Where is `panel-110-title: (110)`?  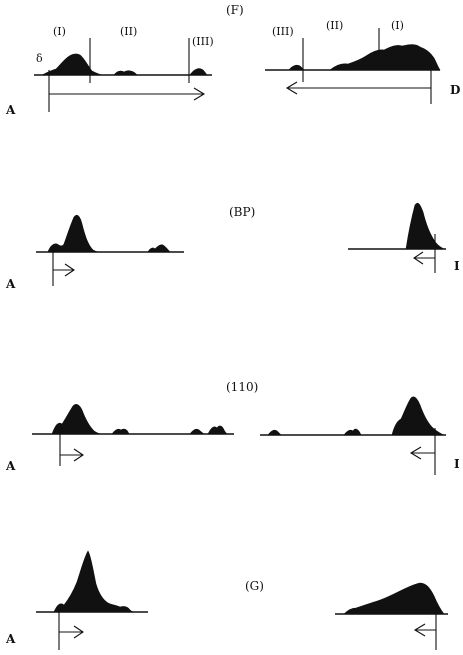
panel-110-title: (110) is located at coordinates (242, 387).